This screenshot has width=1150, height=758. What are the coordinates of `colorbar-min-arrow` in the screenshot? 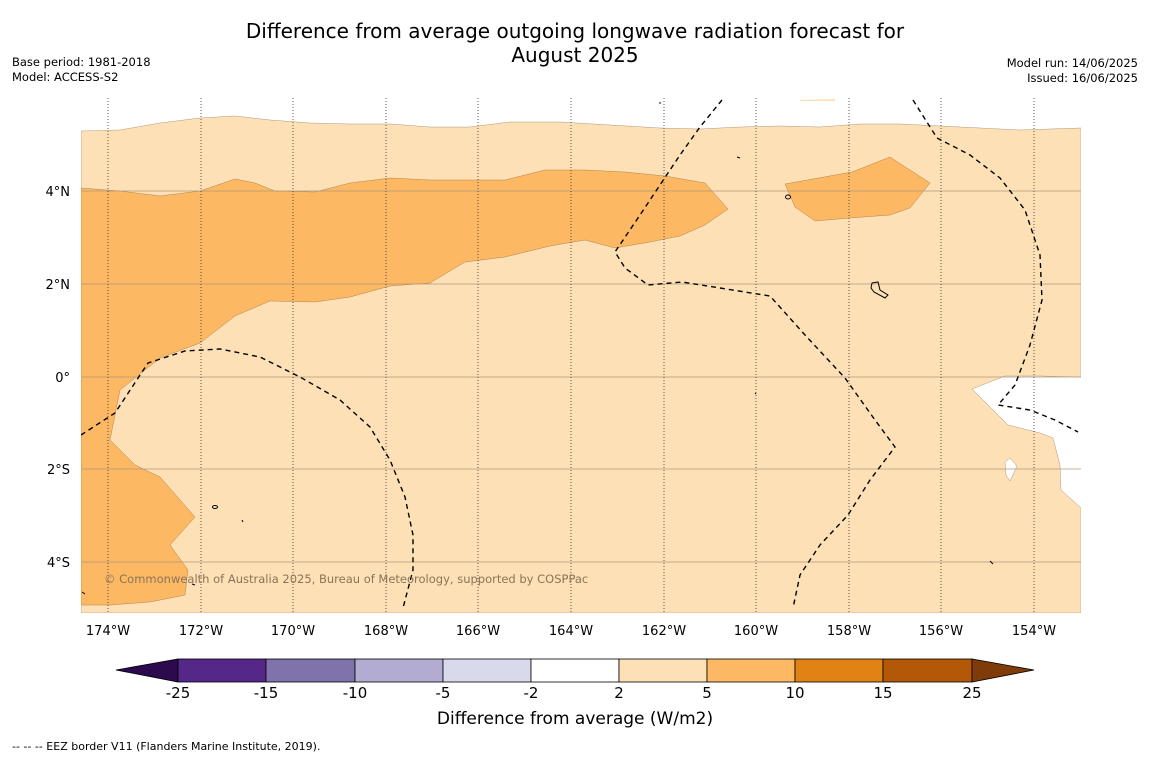 It's located at (147, 670).